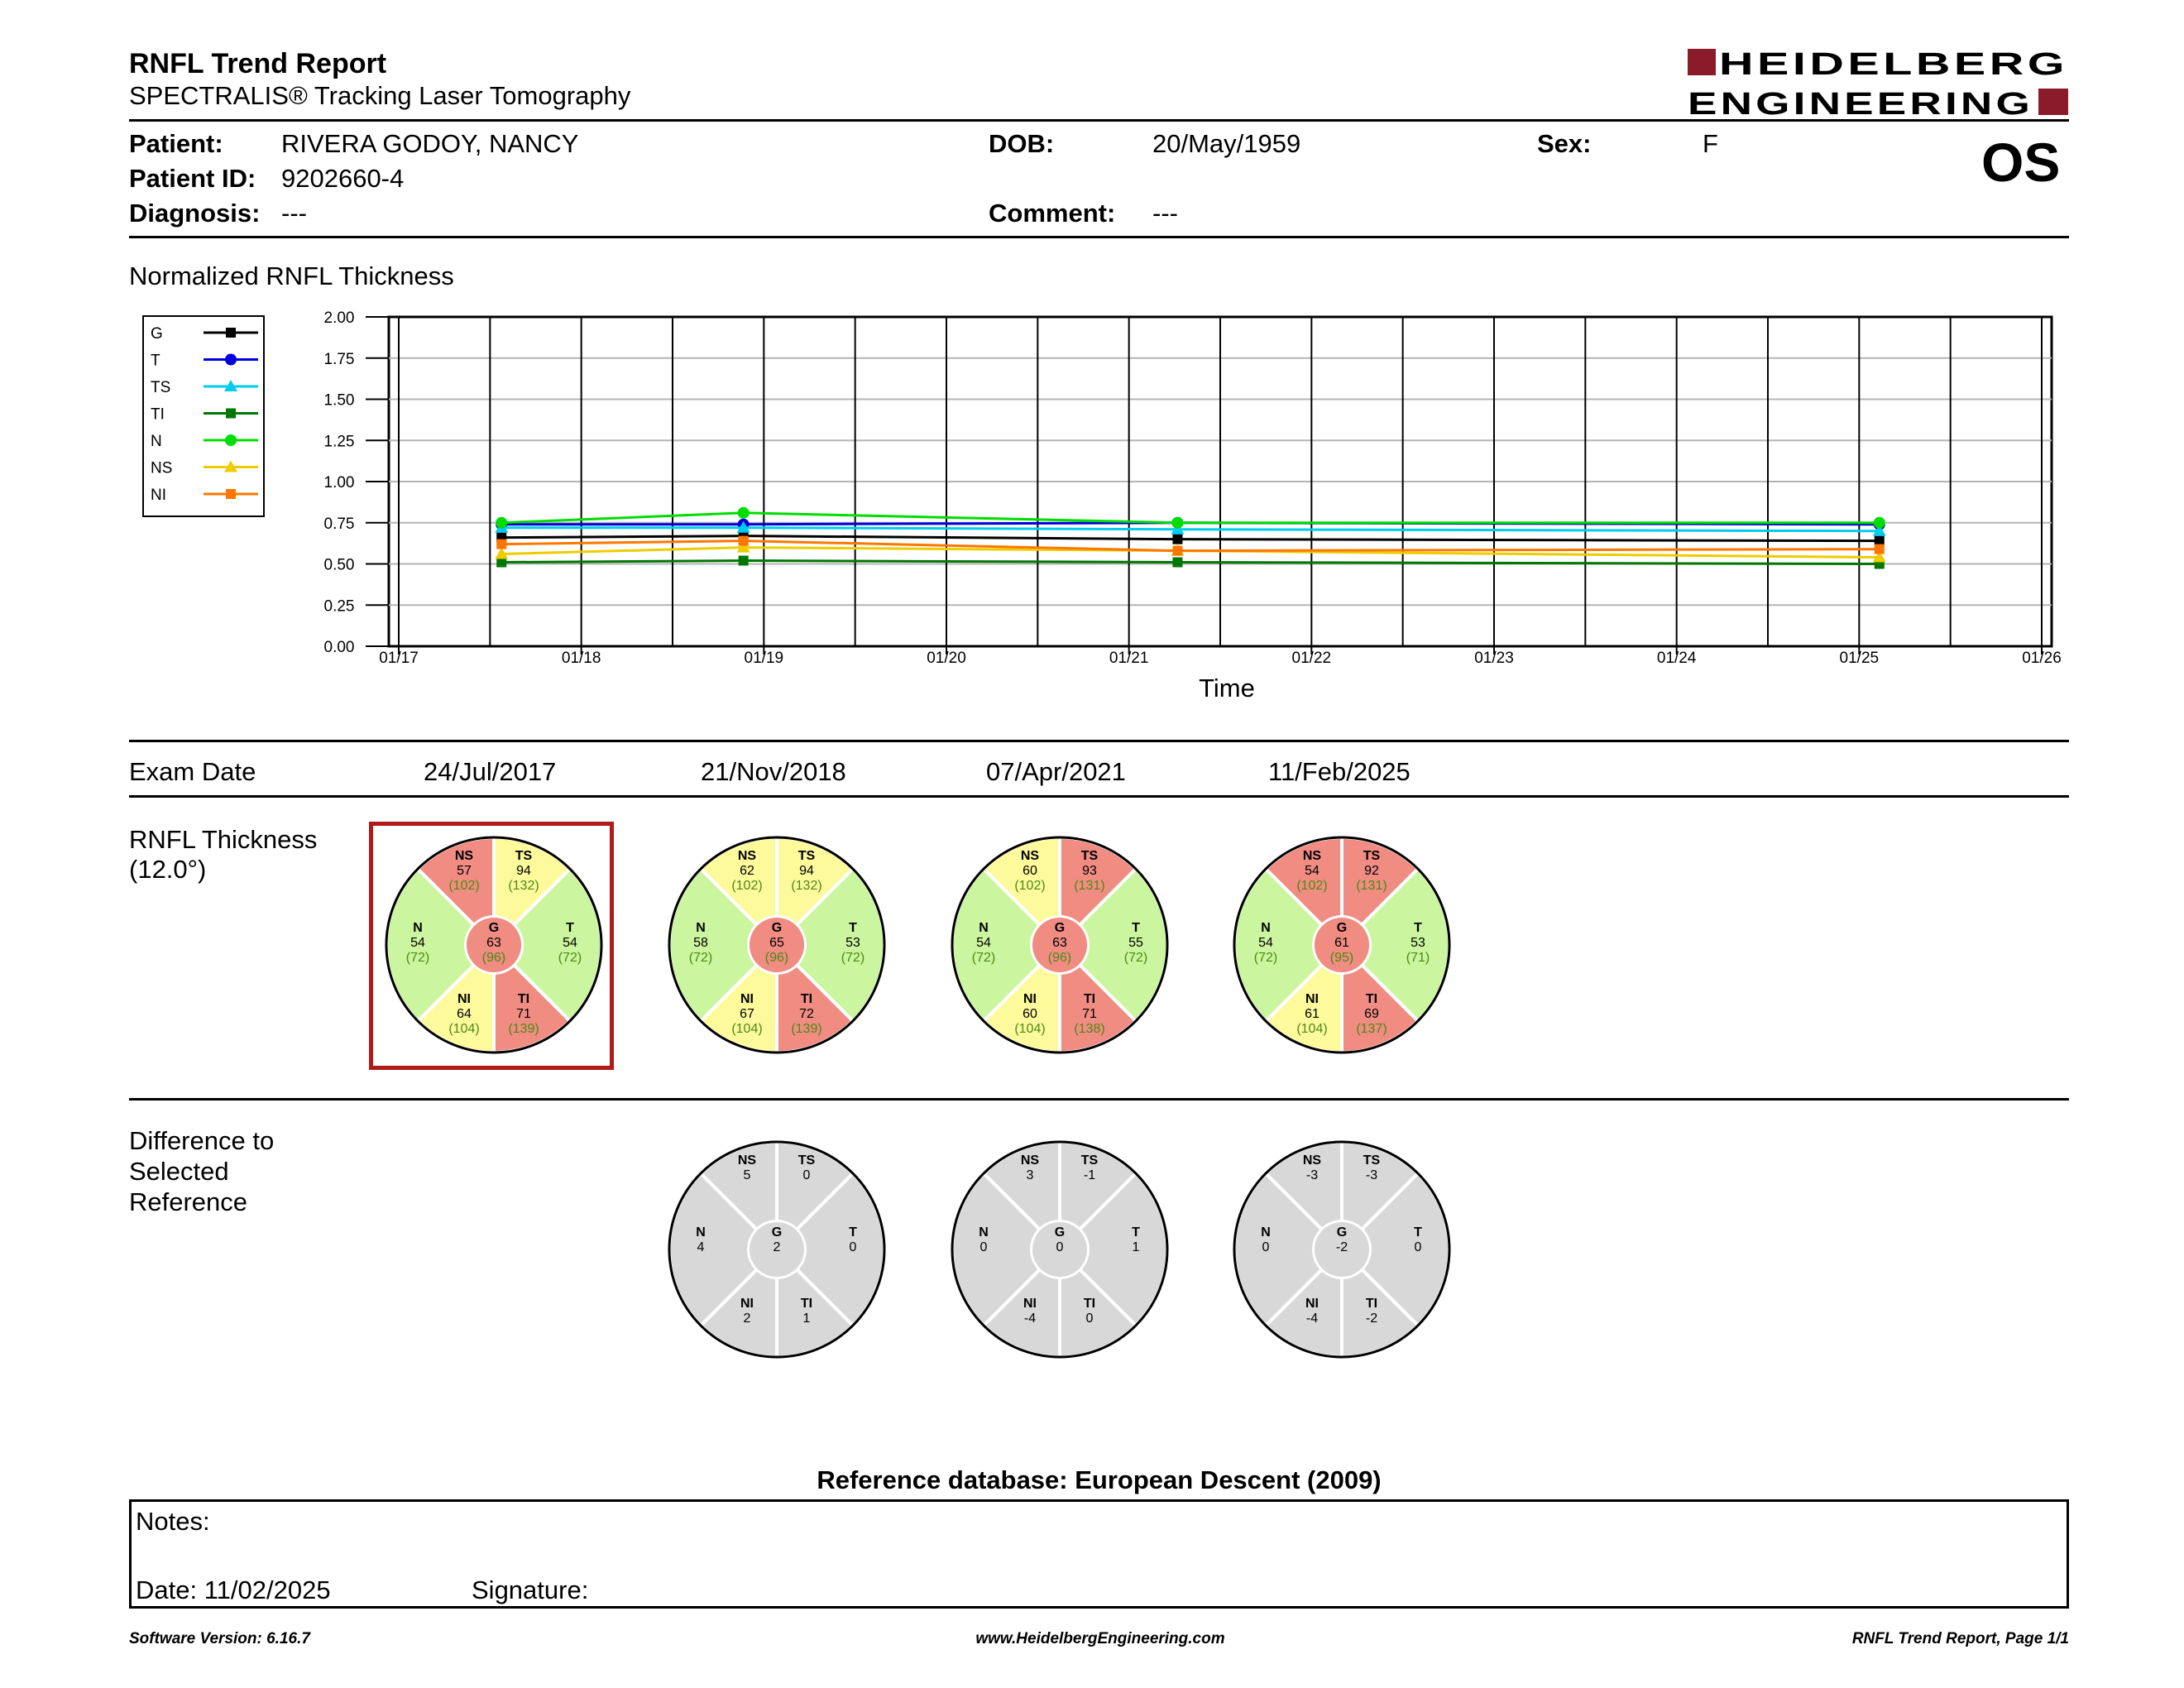 This screenshot has width=2184, height=1688. Describe the element at coordinates (581, 658) in the screenshot. I see `x-tick-label: 01/18` at that location.